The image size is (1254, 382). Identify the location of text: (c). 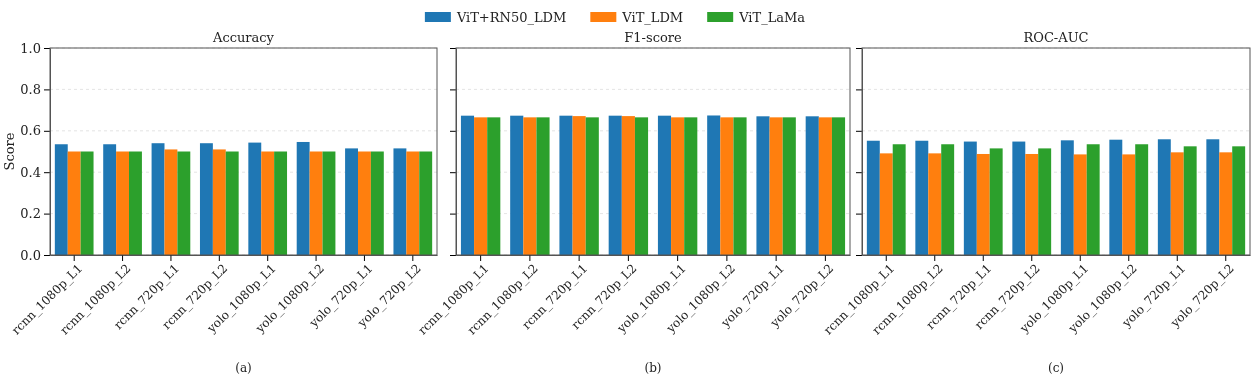
(1056, 368).